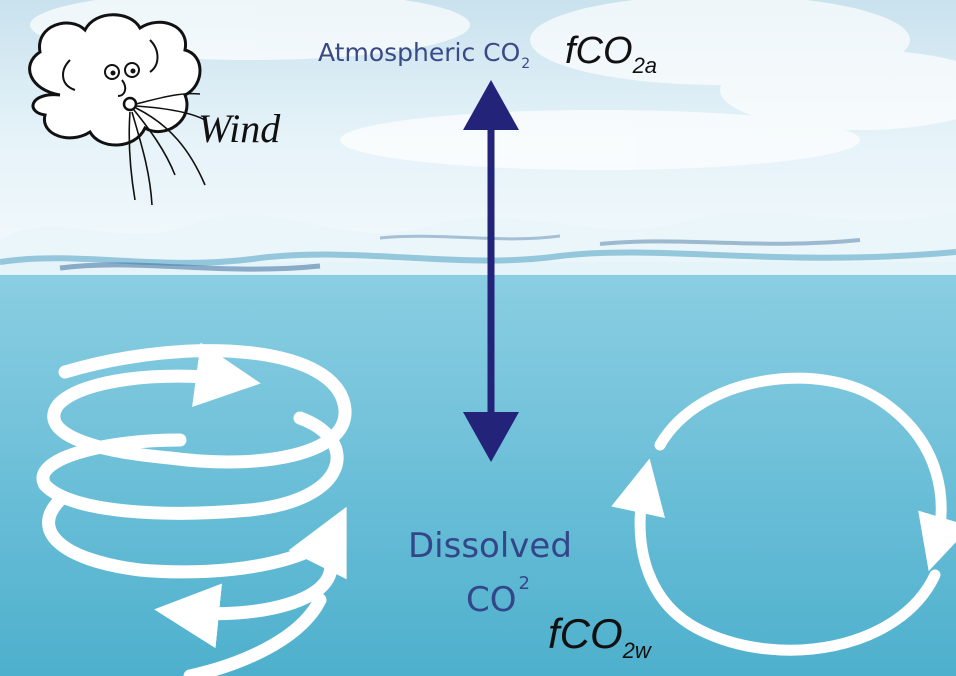  Describe the element at coordinates (491, 271) in the screenshot. I see `exchange-arrow` at that location.